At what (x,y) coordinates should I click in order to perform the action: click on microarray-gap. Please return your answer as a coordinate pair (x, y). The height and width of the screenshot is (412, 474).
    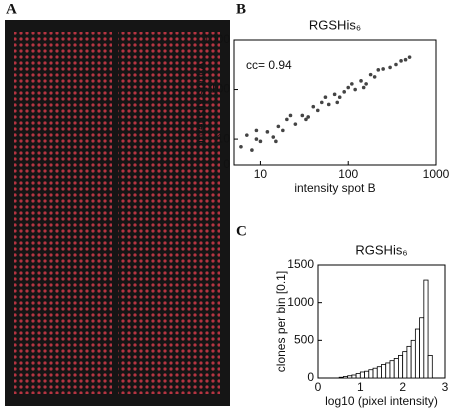
    Looking at the image, I should click on (115, 213).